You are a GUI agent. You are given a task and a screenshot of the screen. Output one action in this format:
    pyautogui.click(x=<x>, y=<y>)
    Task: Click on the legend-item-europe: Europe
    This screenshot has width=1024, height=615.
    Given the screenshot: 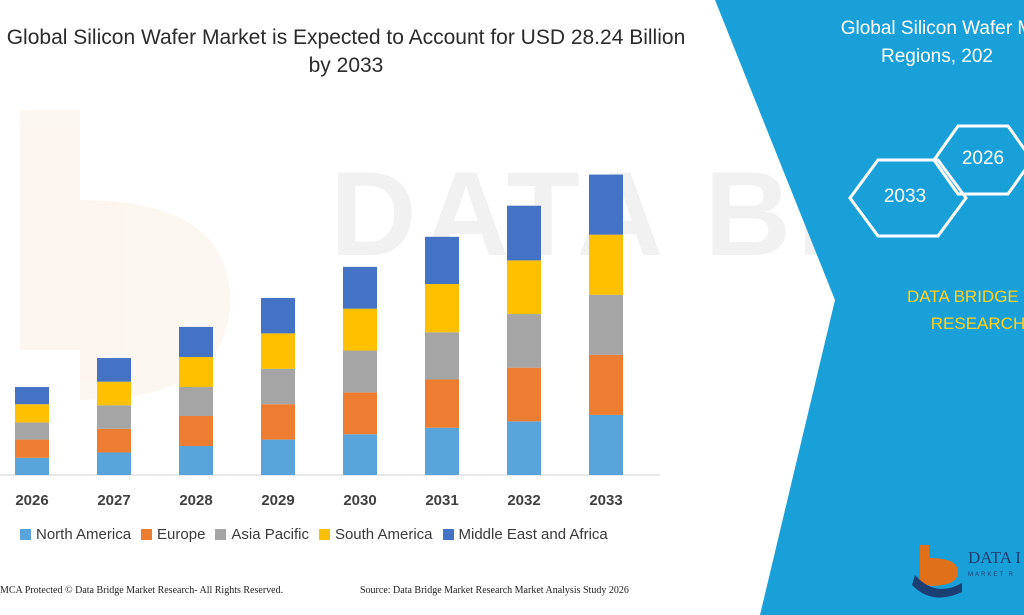 What is the action you would take?
    pyautogui.click(x=173, y=534)
    